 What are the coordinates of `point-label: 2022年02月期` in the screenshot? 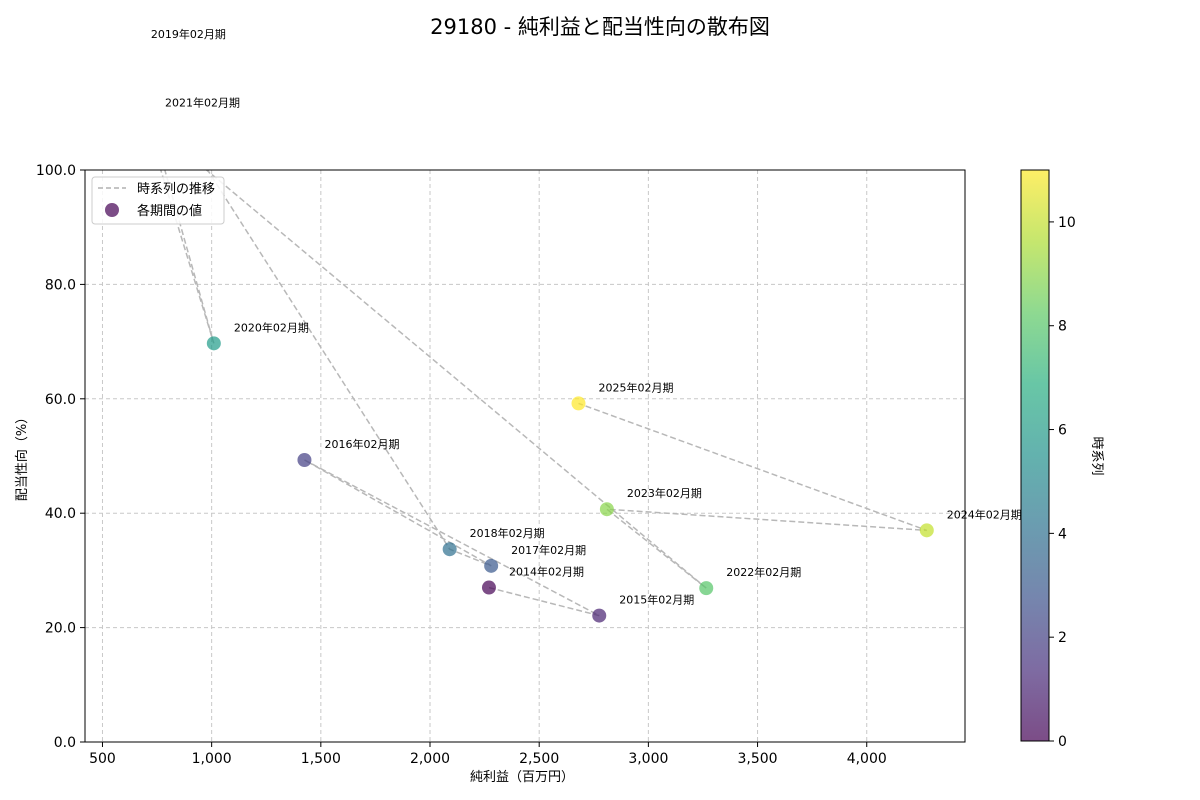 It's located at (763, 572).